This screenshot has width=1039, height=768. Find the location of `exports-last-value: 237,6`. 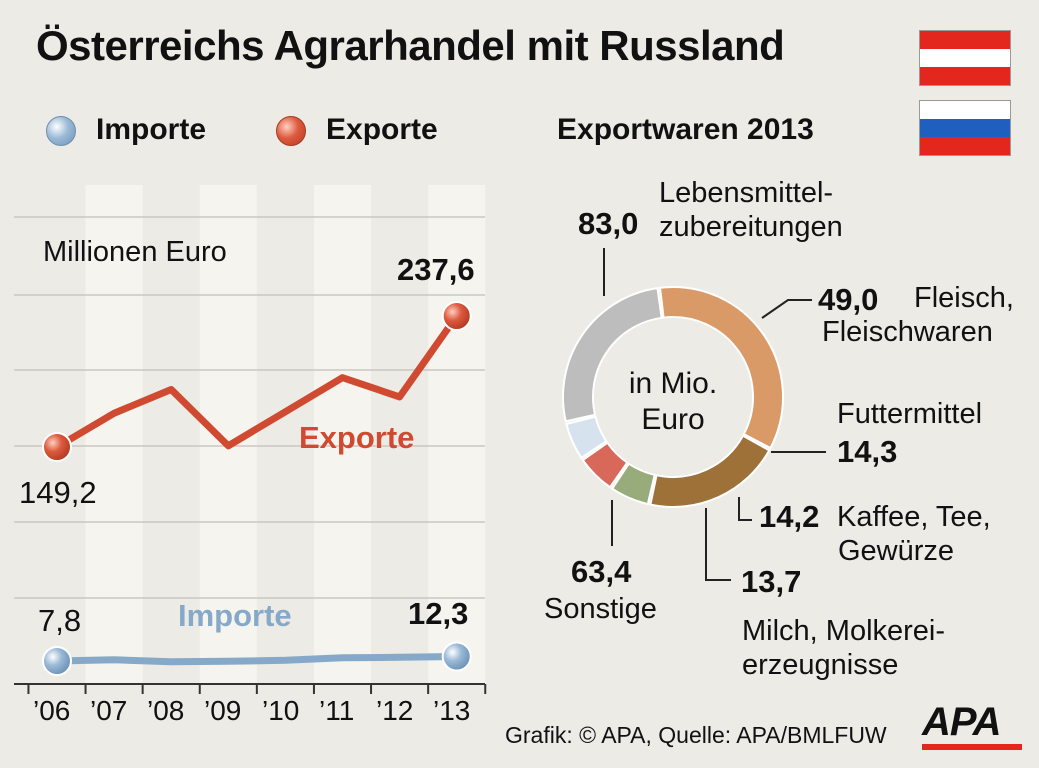

exports-last-value: 237,6 is located at coordinates (436, 269).